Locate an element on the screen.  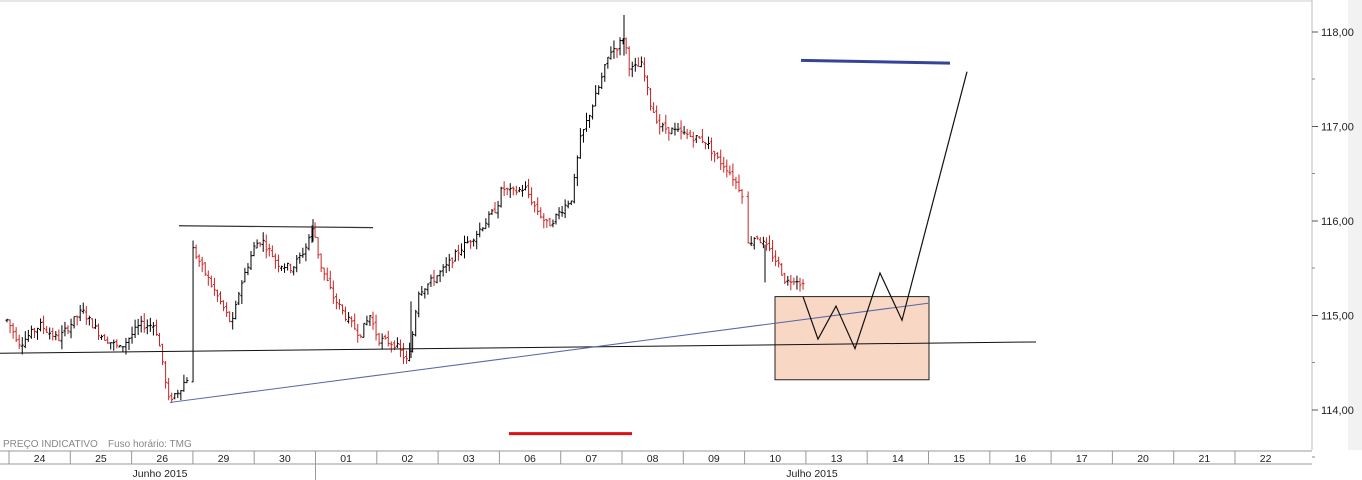
axis-scrollbar is located at coordinates (1355, 225).